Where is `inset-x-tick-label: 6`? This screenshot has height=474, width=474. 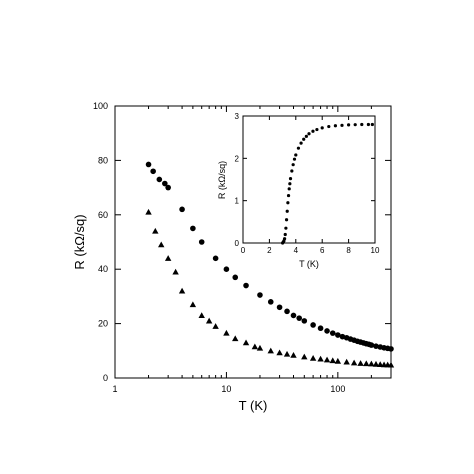
inset-x-tick-label: 6 is located at coordinates (322, 250).